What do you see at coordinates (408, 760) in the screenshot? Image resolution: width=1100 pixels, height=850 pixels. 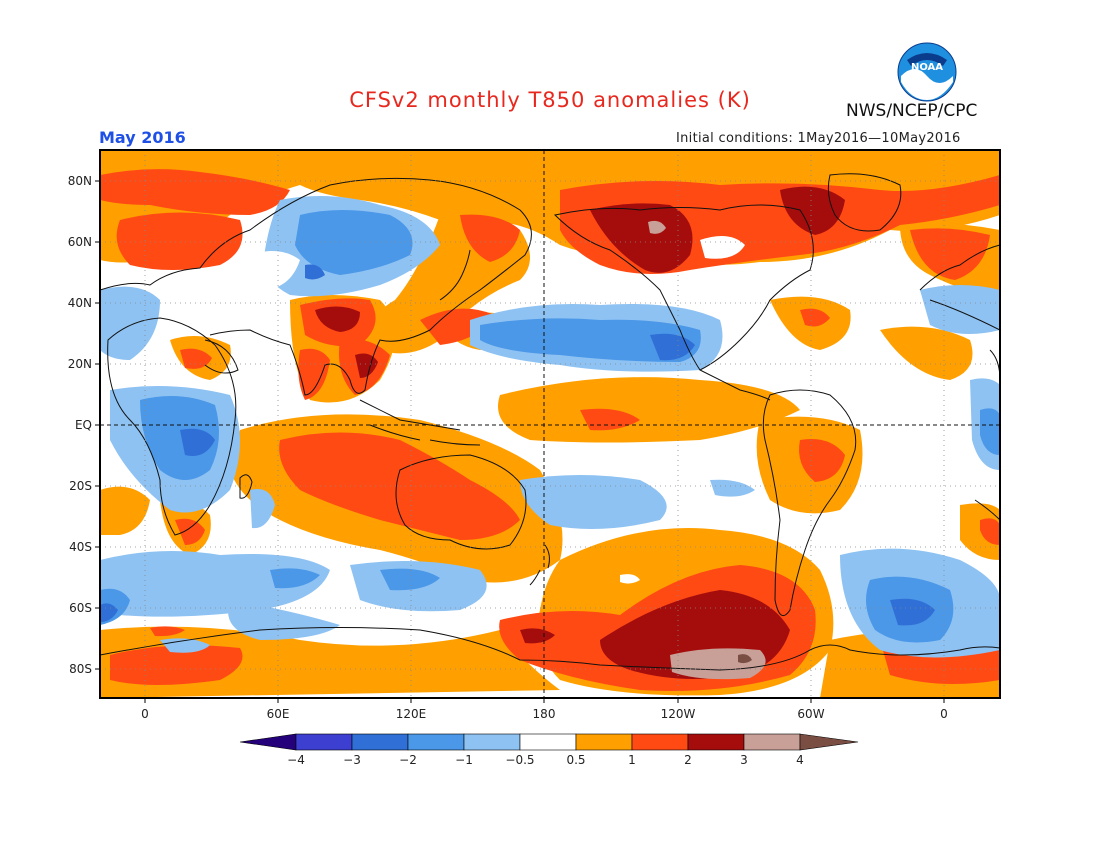 I see `colorbar-label: −2` at bounding box center [408, 760].